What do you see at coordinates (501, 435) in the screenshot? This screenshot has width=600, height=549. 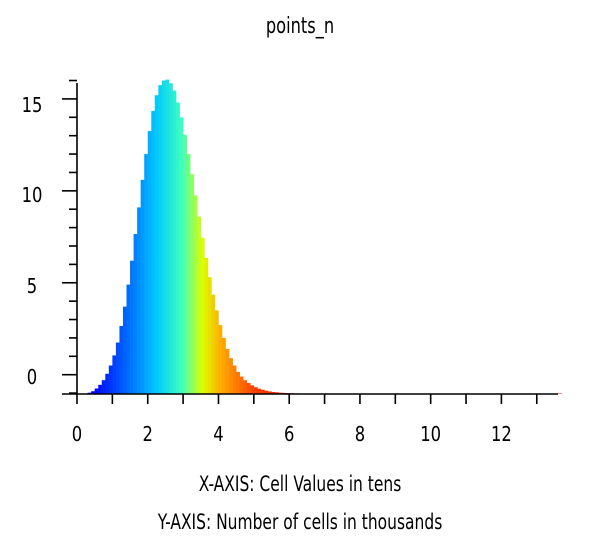 I see `x-tick-label: 12` at bounding box center [501, 435].